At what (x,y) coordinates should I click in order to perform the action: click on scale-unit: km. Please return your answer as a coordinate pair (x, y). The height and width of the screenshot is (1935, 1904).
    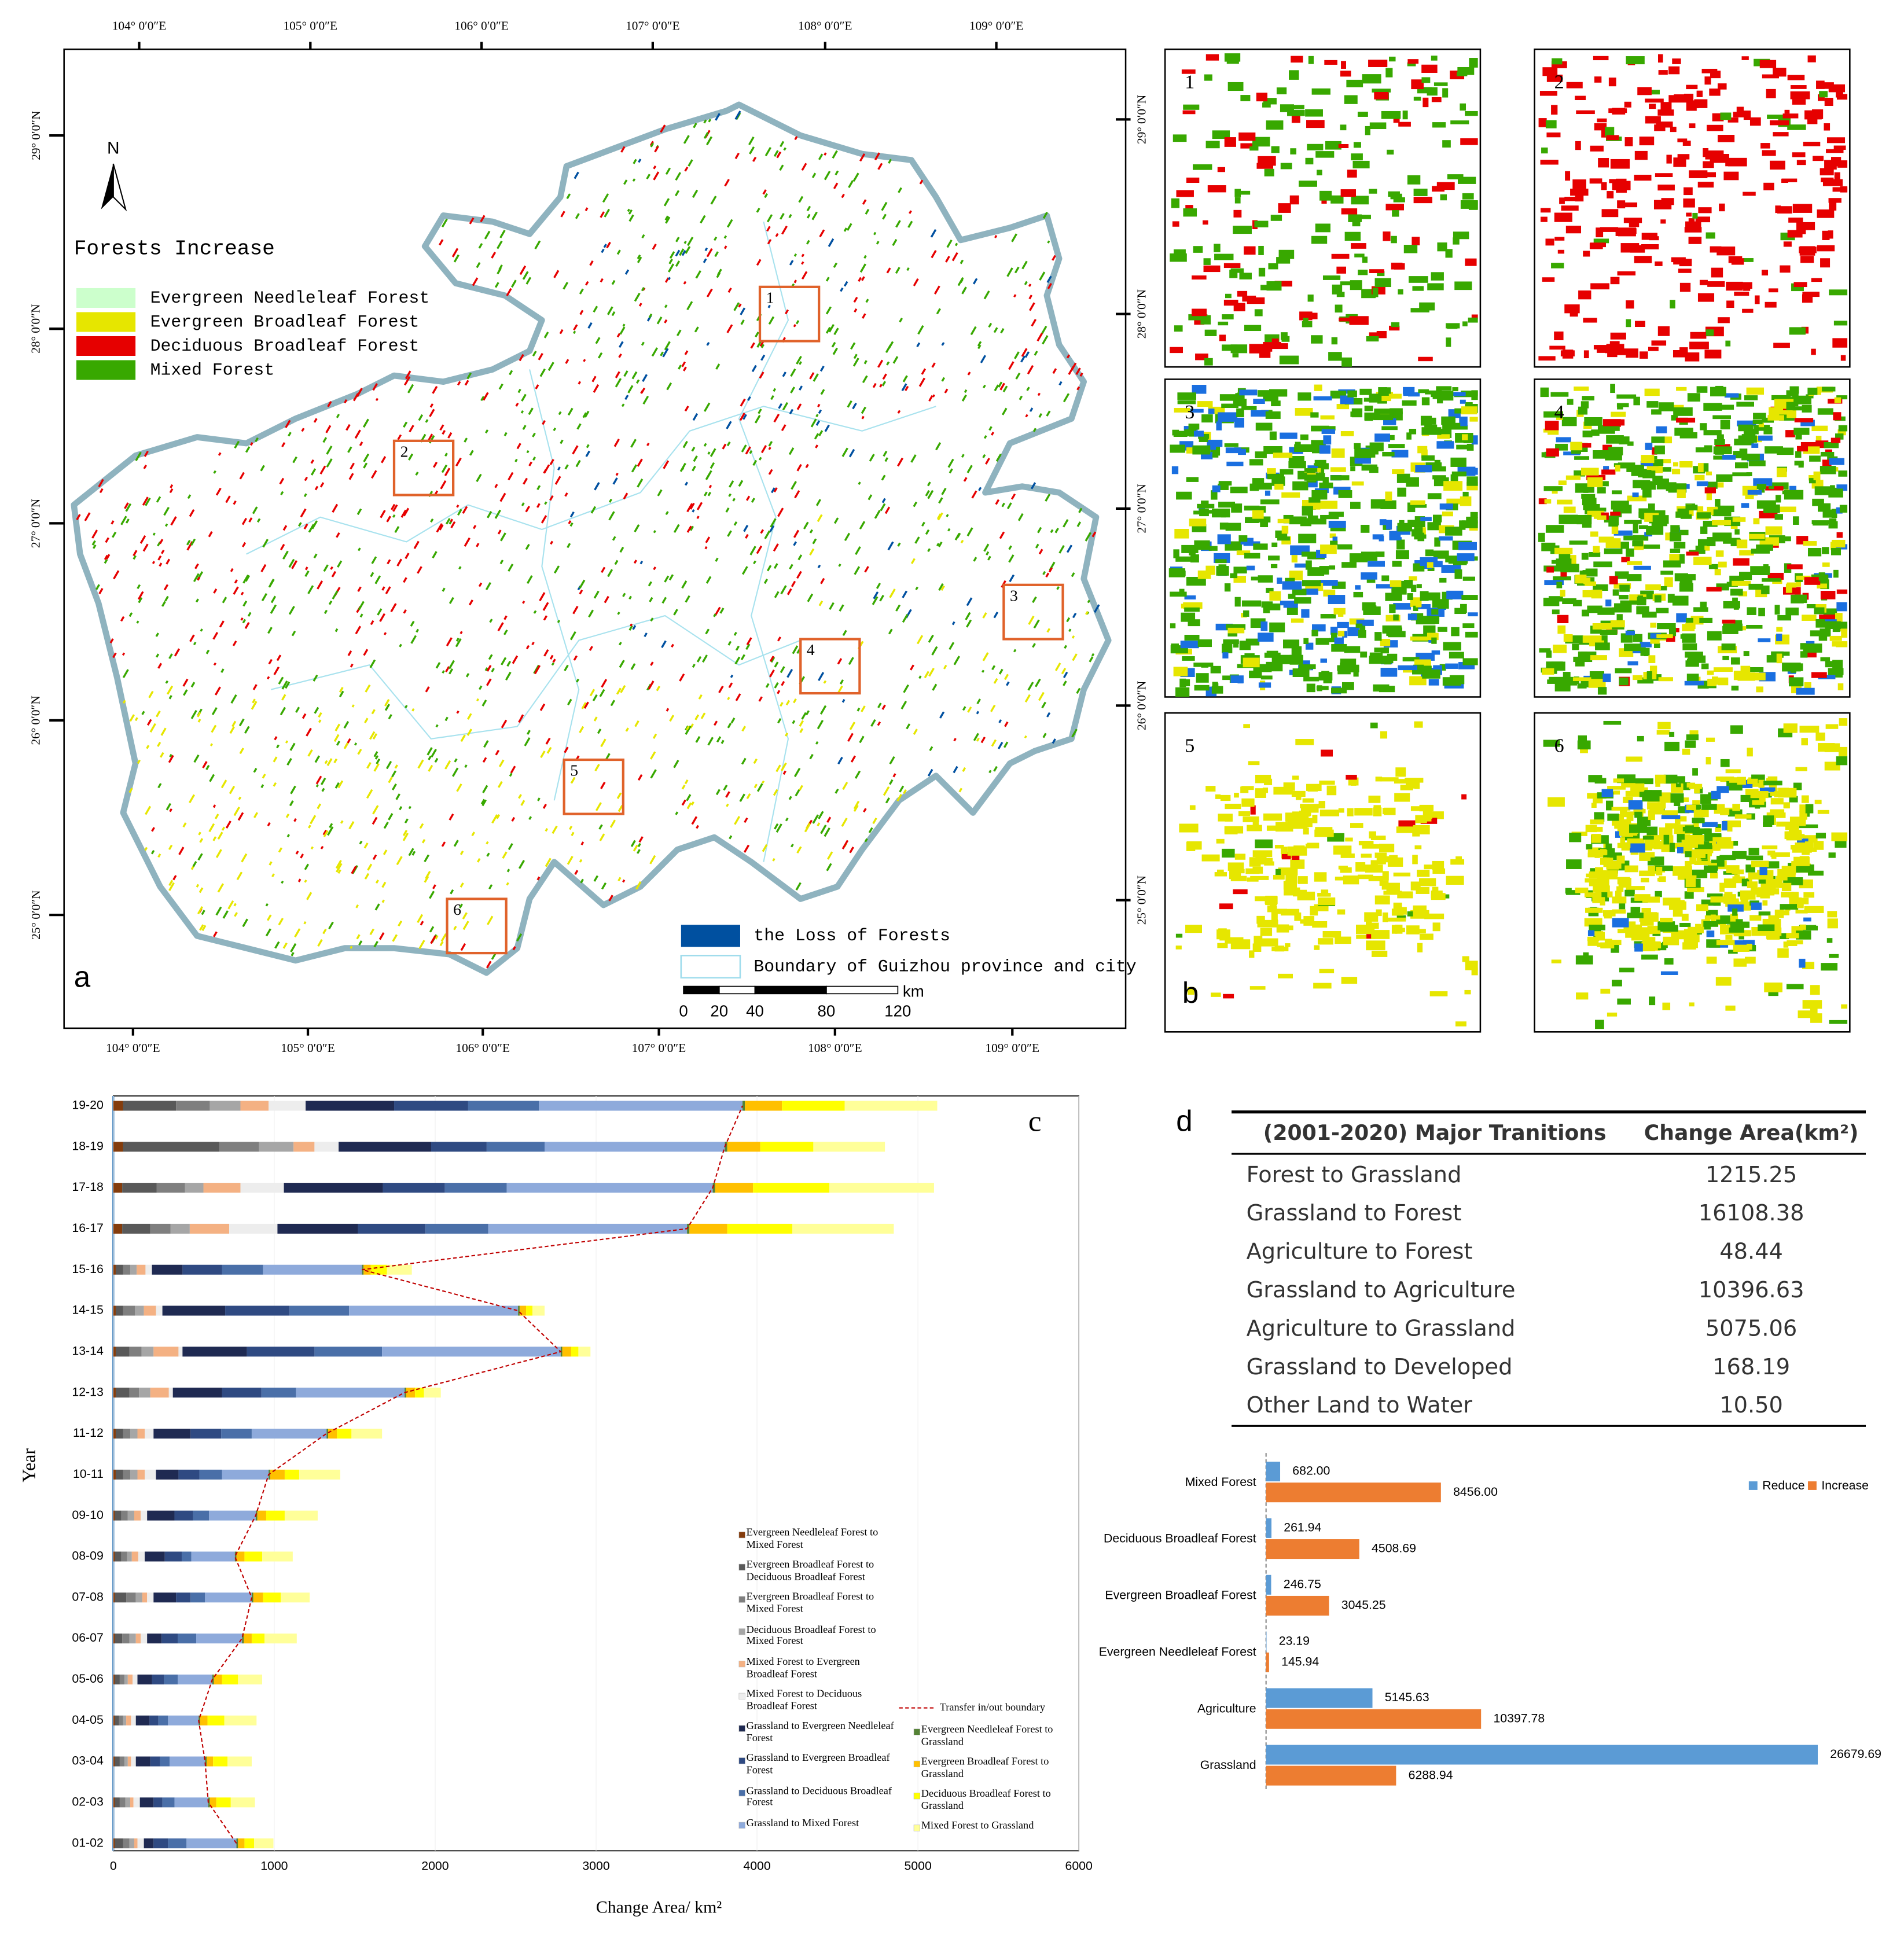
    Looking at the image, I should click on (913, 991).